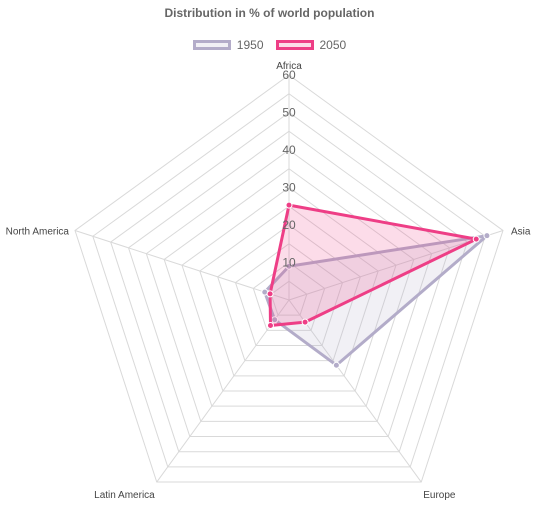 Image resolution: width=539 pixels, height=508 pixels. What do you see at coordinates (294, 45) in the screenshot?
I see `legend-swatch-2050` at bounding box center [294, 45].